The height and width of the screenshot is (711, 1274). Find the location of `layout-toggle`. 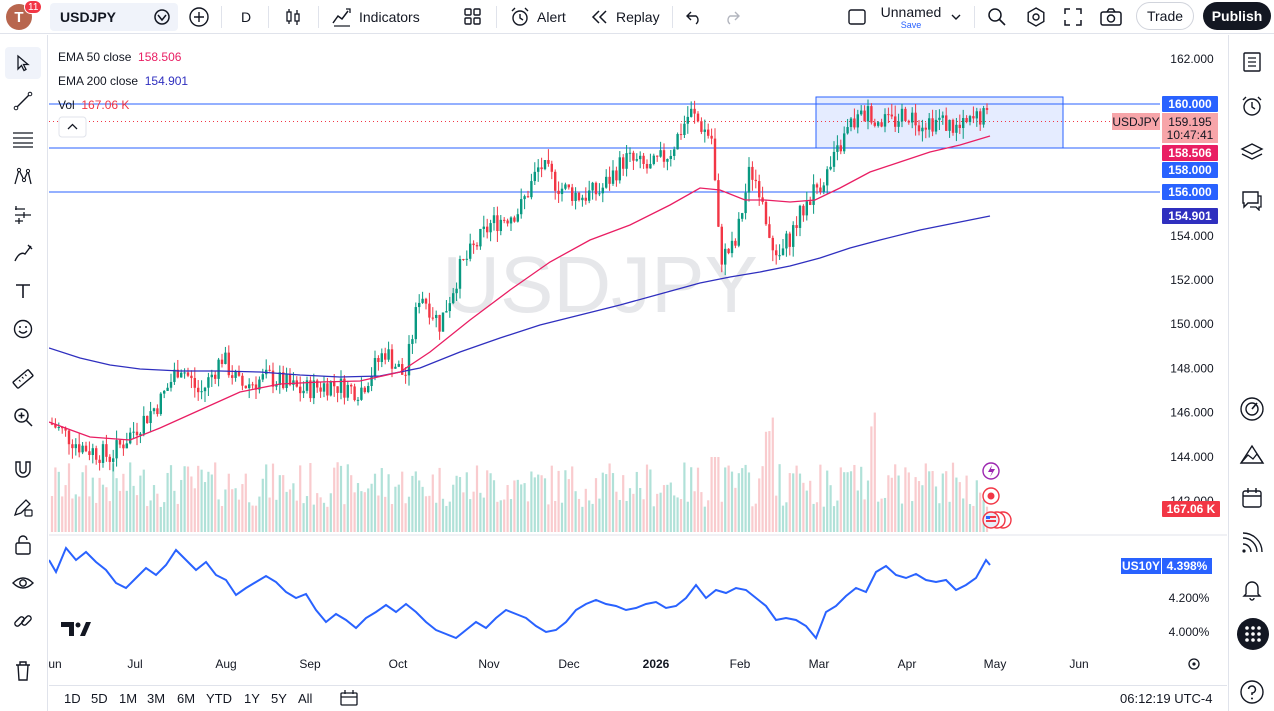

layout-toggle is located at coordinates (857, 17).